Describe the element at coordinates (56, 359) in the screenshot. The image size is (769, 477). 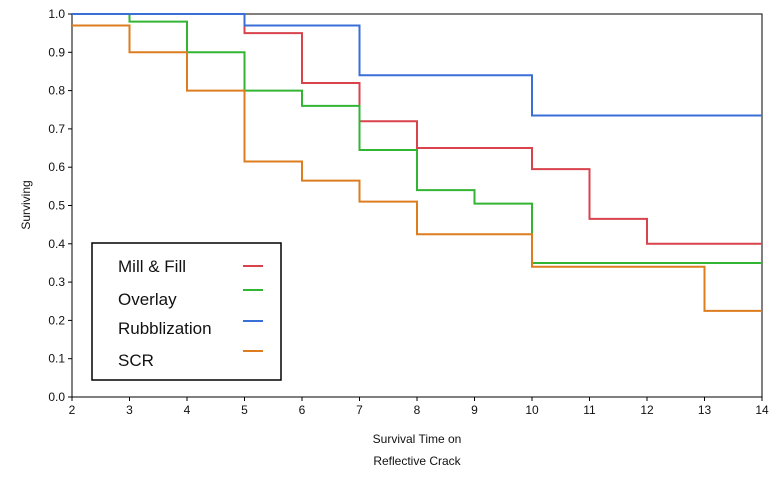
I see `y-tick-label: 0.1` at that location.